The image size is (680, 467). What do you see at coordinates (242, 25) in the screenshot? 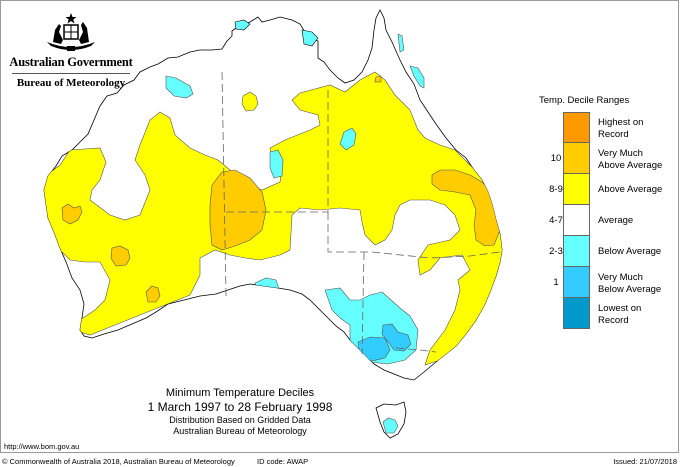
I see `region-below-average-tiwi` at bounding box center [242, 25].